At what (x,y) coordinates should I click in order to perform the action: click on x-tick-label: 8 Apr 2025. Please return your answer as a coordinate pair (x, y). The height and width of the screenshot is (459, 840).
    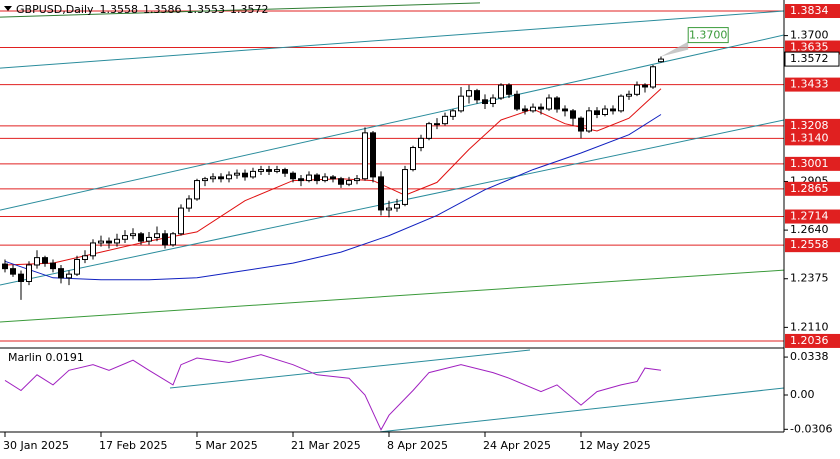
    Looking at the image, I should click on (417, 445).